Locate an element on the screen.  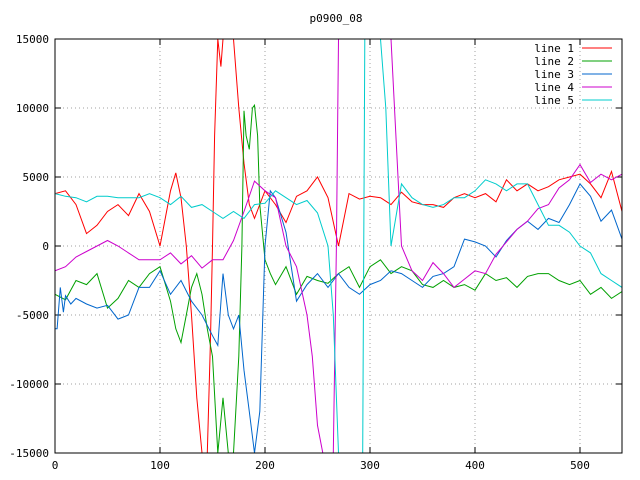
legend-label: line 4 is located at coordinates (554, 87).